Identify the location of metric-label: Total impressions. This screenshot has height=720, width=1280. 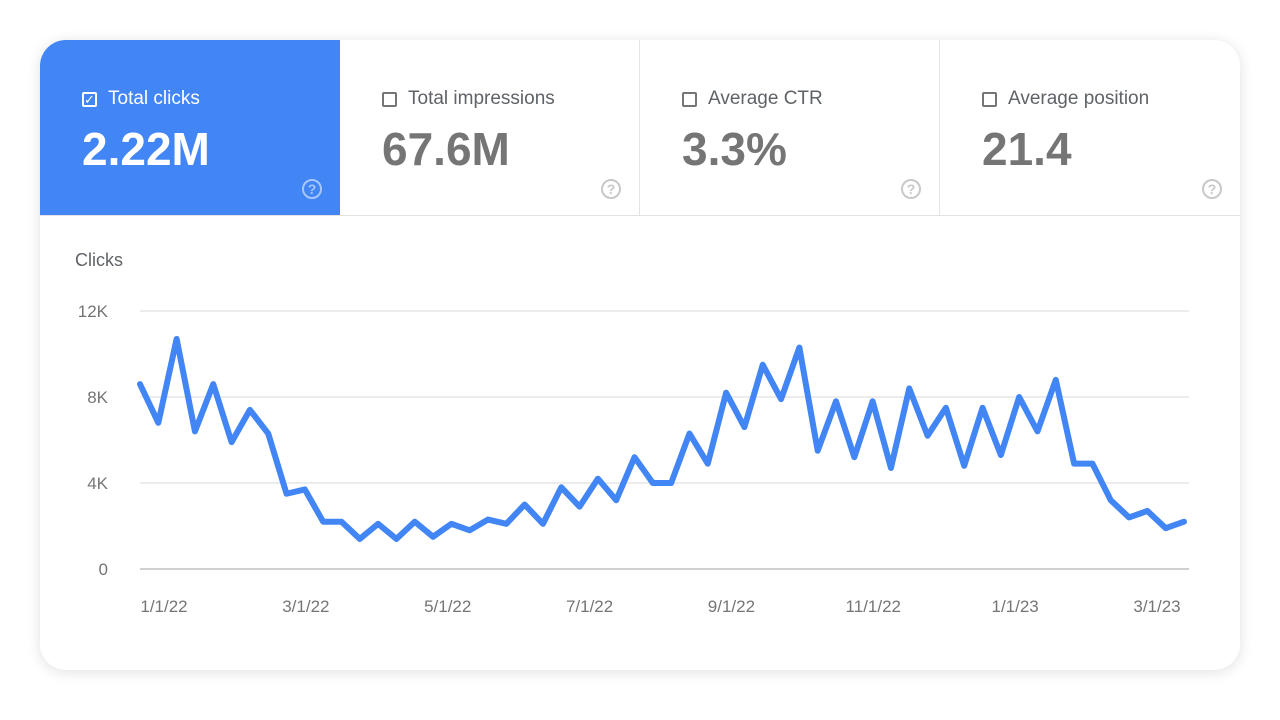
(468, 99).